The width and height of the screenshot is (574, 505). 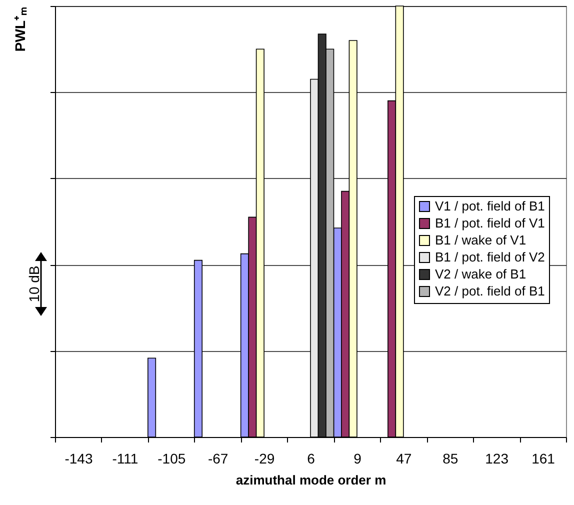 I want to click on x-tick-label: 85, so click(x=450, y=458).